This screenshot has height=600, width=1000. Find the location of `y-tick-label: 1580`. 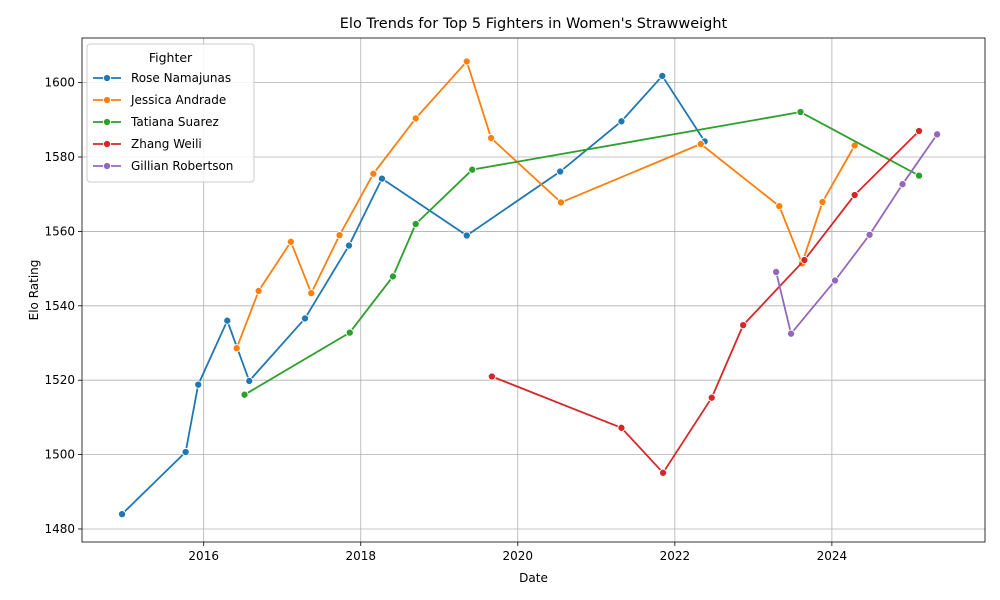

y-tick-label: 1580 is located at coordinates (59, 157).